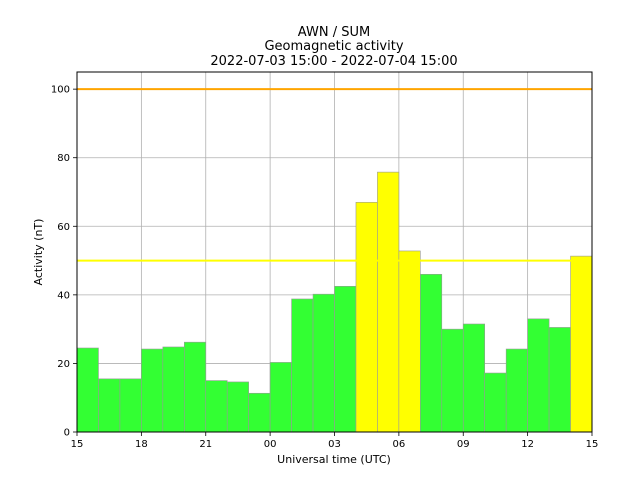 The image size is (640, 480). What do you see at coordinates (141, 444) in the screenshot?
I see `x-tick-label: 18` at bounding box center [141, 444].